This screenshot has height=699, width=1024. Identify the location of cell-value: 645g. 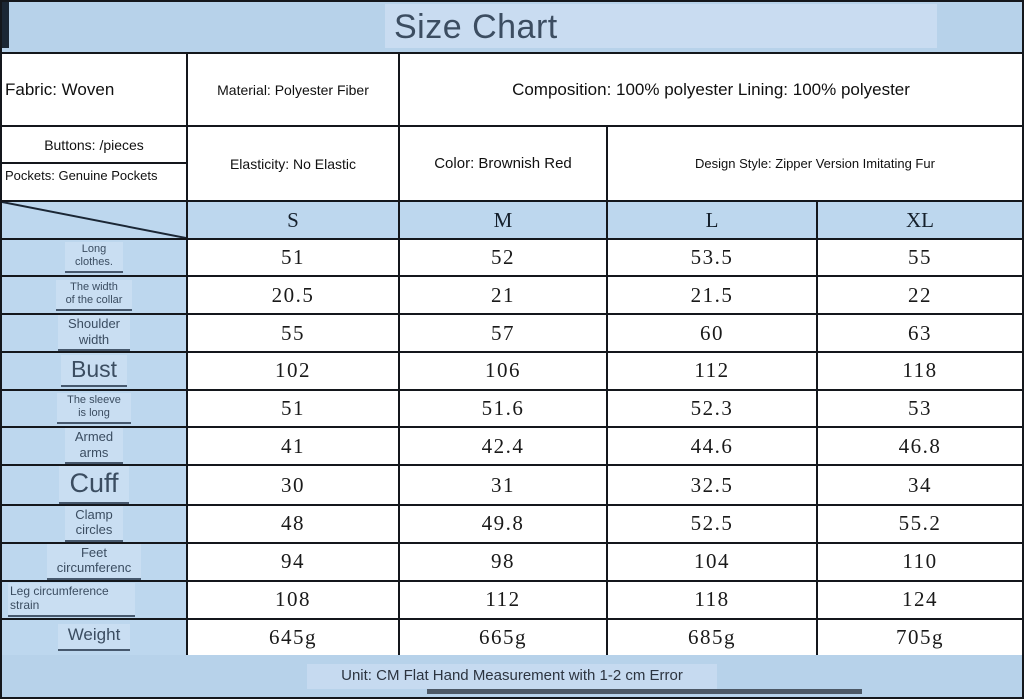
(294, 637).